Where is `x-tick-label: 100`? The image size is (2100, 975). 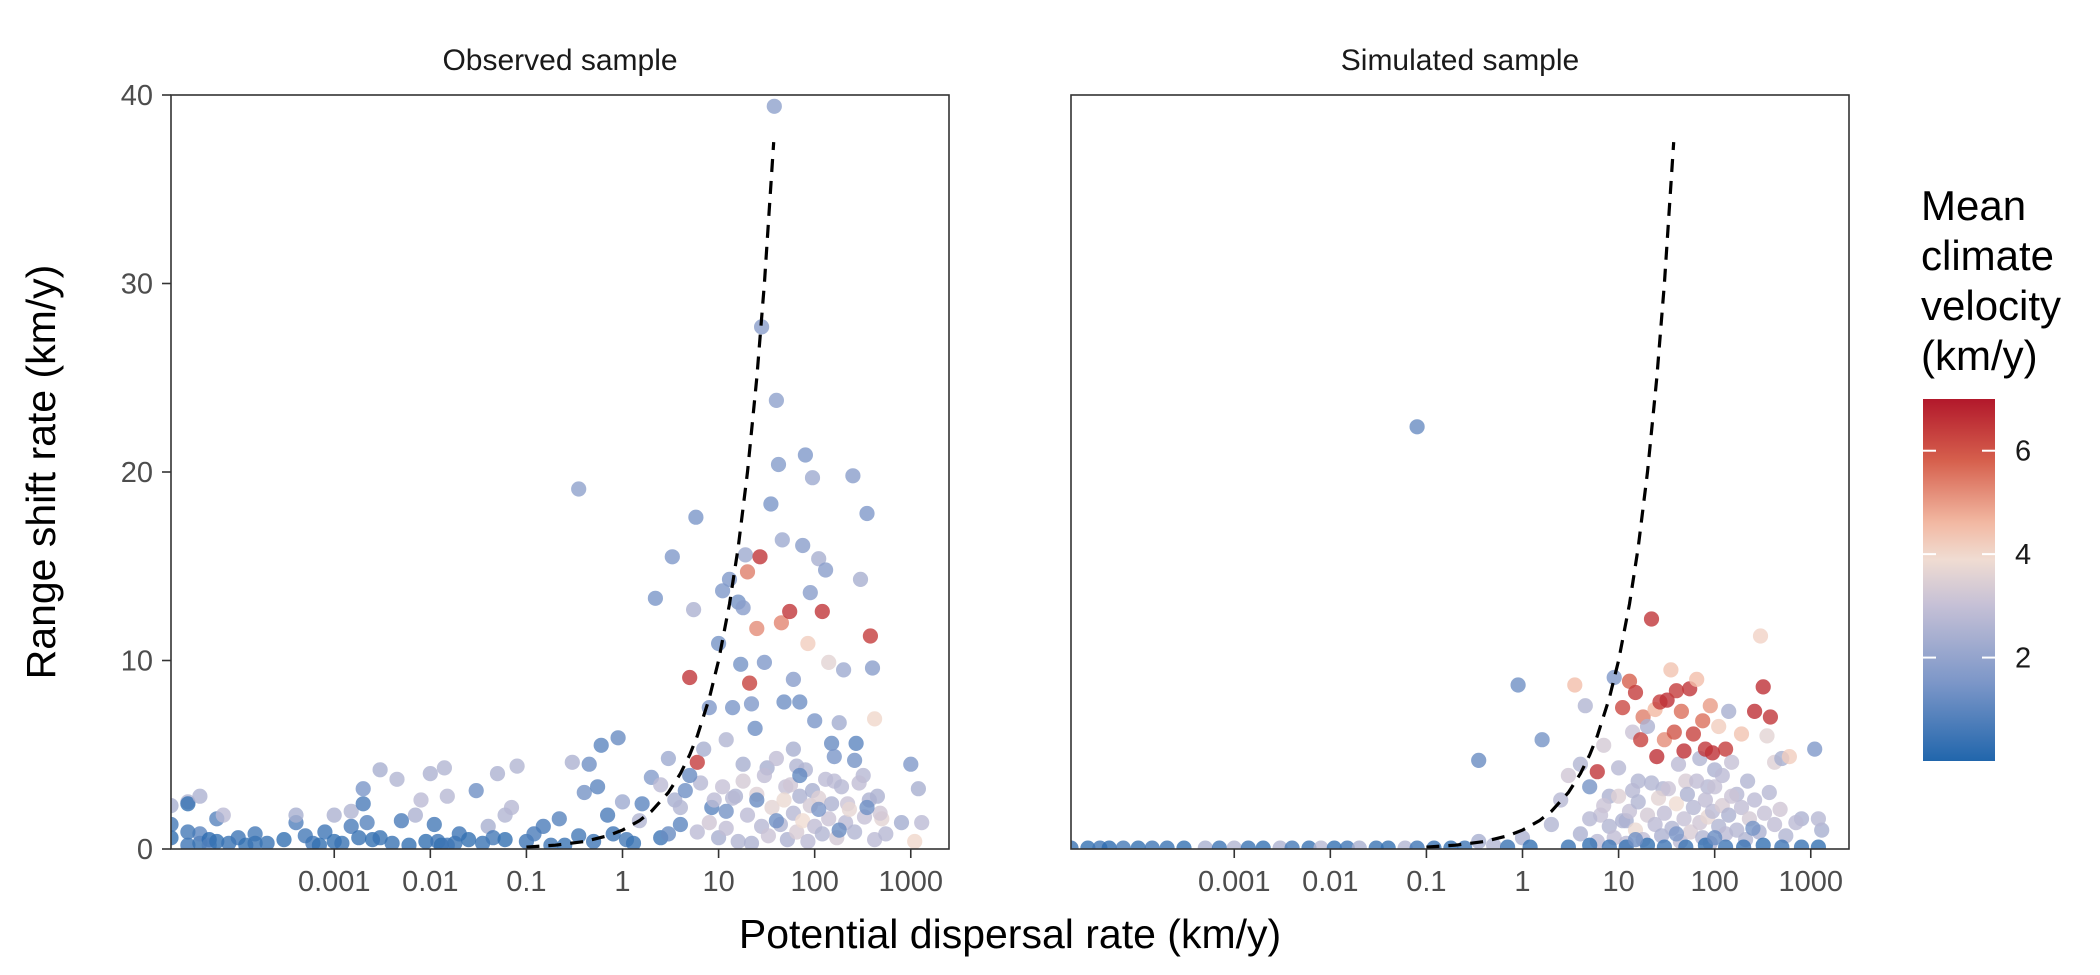 x-tick-label: 100 is located at coordinates (814, 882).